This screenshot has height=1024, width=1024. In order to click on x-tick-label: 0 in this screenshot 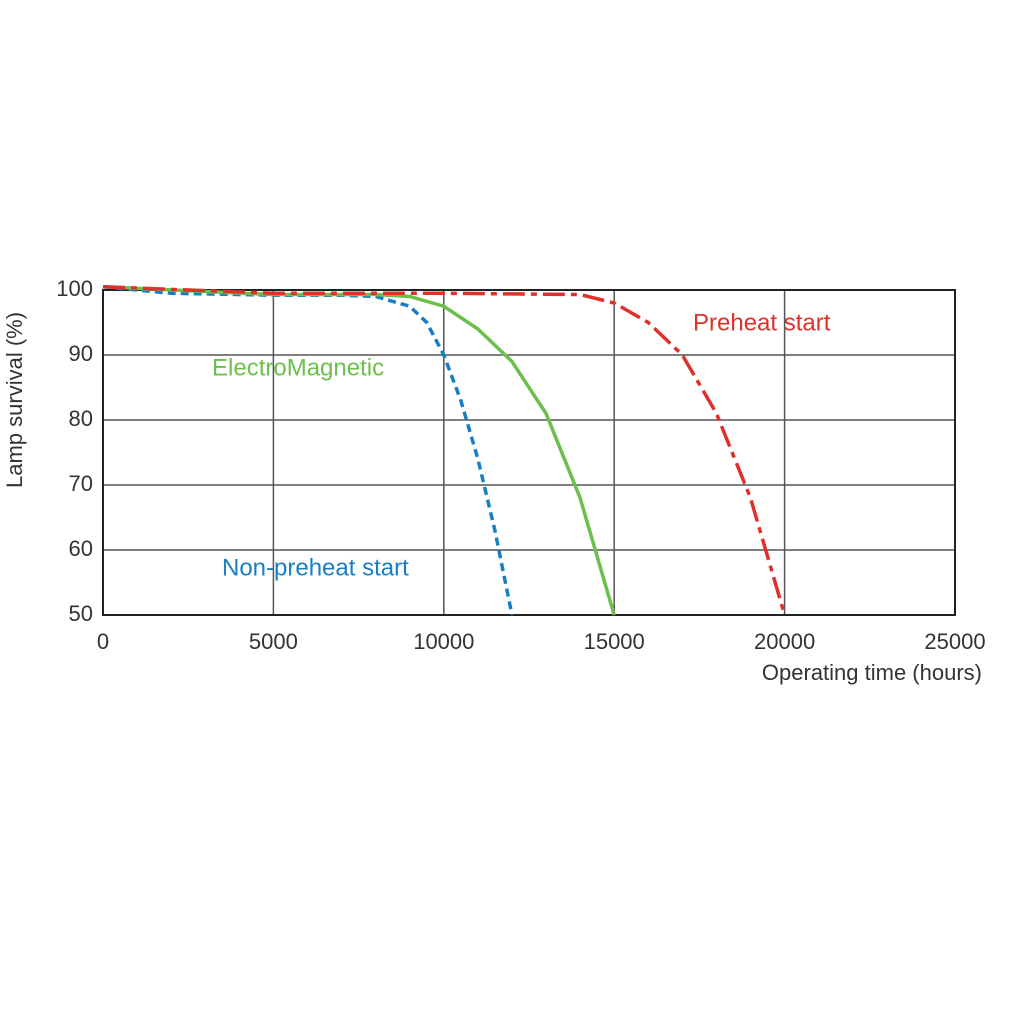, I will do `click(103, 641)`.